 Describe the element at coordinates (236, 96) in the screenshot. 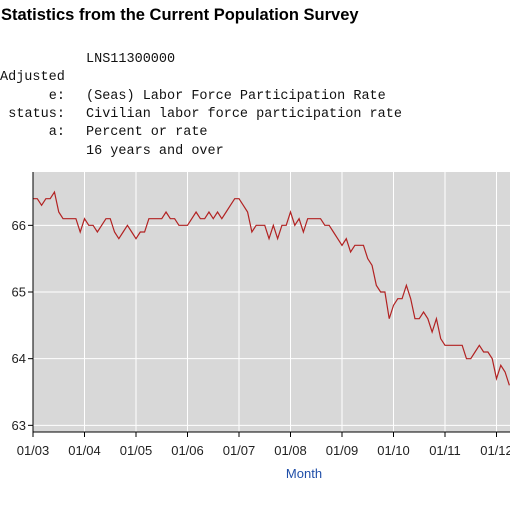

I see `series-title-value: (Seas) Labor Force Participation Rate` at that location.